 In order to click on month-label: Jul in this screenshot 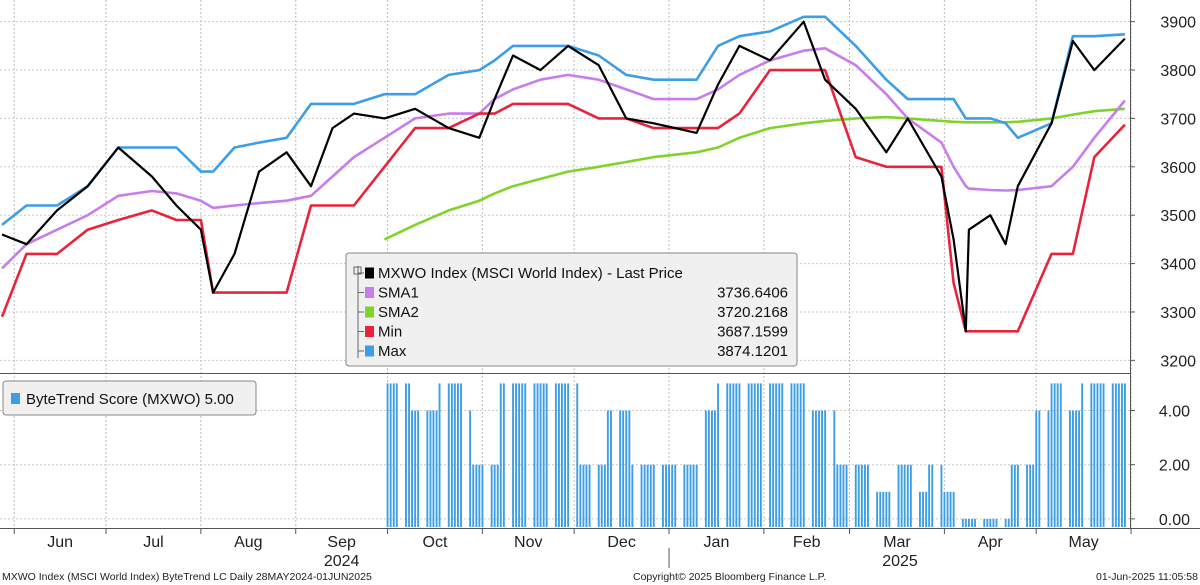, I will do `click(153, 542)`.